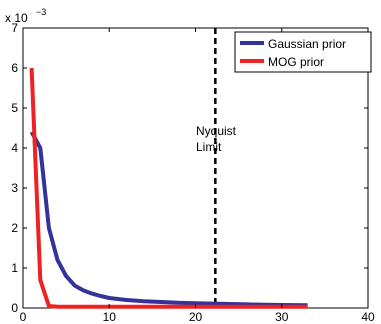 The width and height of the screenshot is (381, 324). What do you see at coordinates (14, 268) in the screenshot?
I see `y-tick-label: 1` at bounding box center [14, 268].